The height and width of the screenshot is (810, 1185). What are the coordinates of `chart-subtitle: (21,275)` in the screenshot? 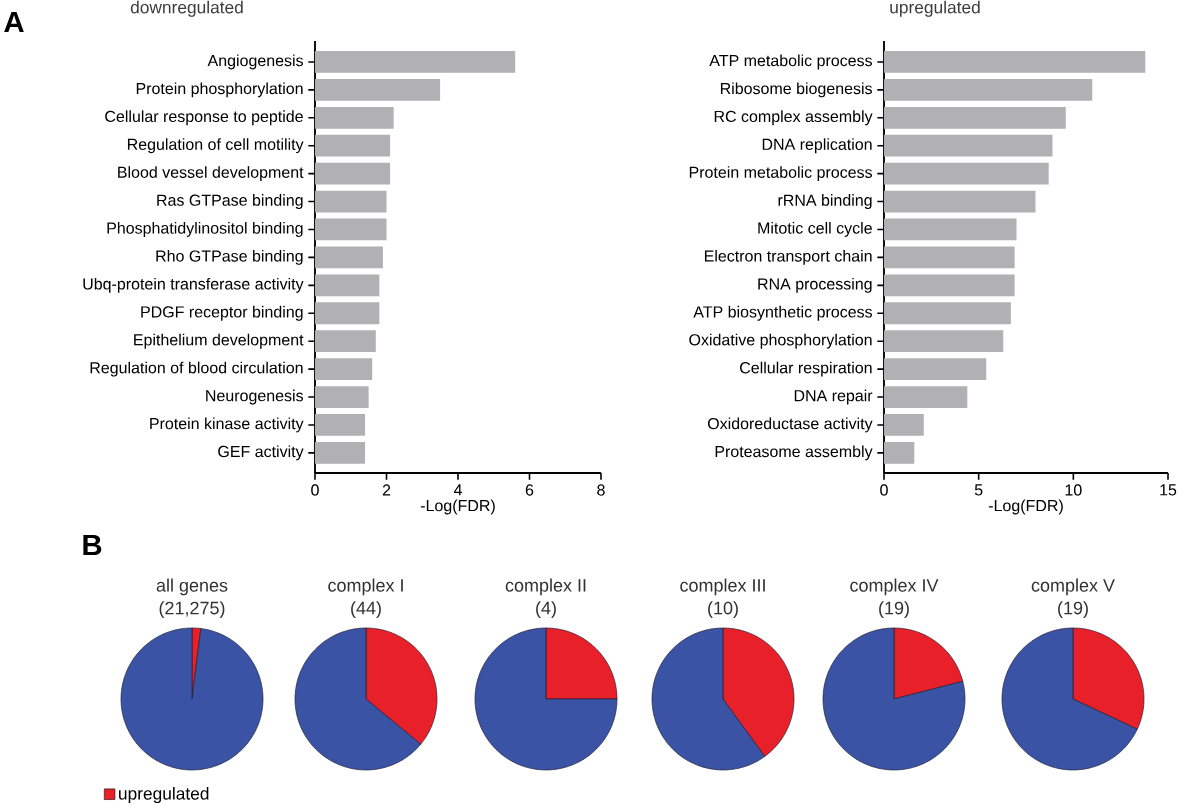 It's located at (192, 609).